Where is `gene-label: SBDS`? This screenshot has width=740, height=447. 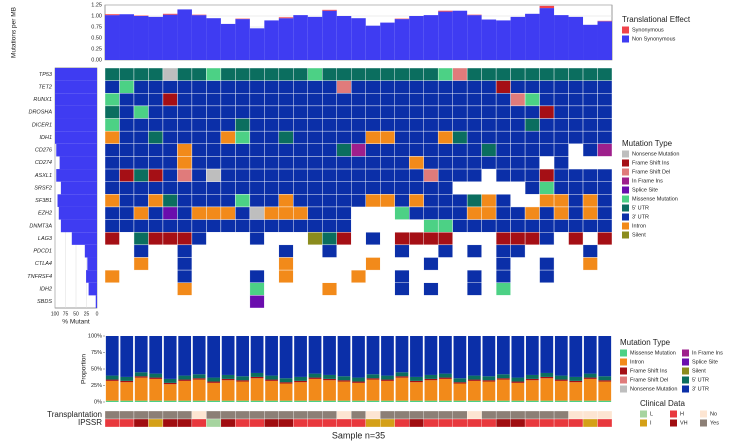 gene-label: SBDS is located at coordinates (44, 302).